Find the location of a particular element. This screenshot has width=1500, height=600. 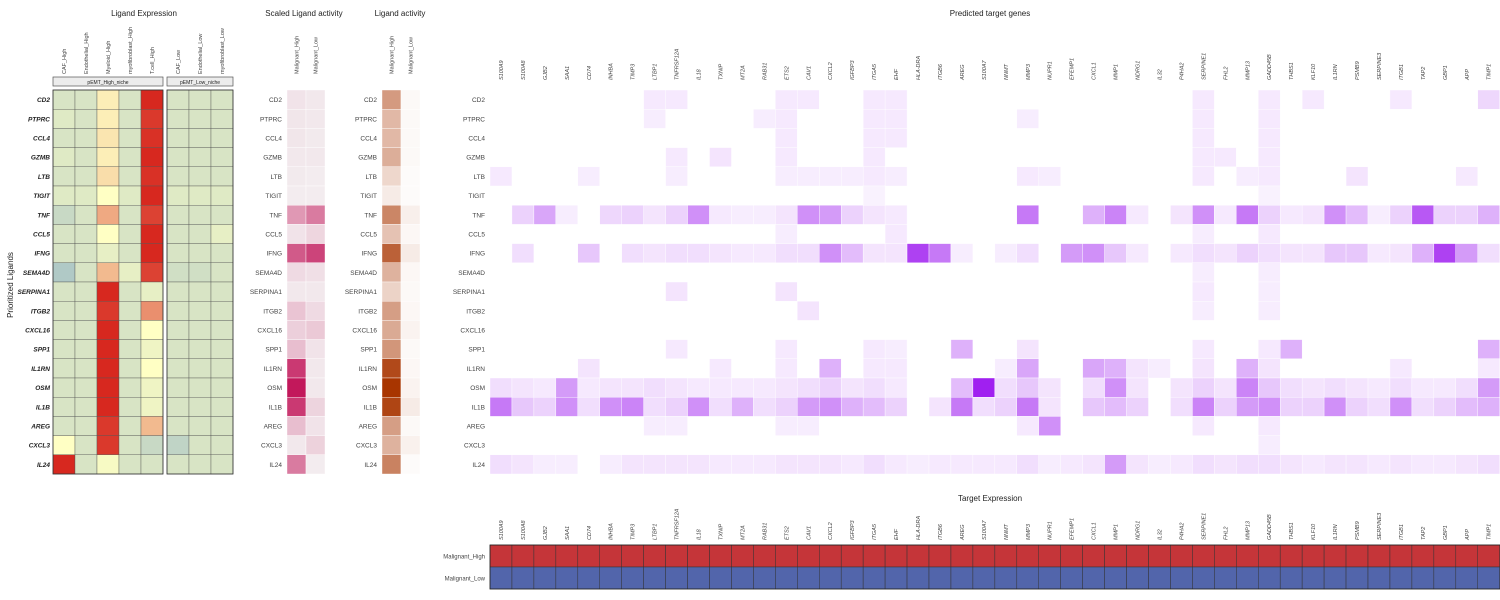

col-label-caf-low: CAF_Low is located at coordinates (179, 62).